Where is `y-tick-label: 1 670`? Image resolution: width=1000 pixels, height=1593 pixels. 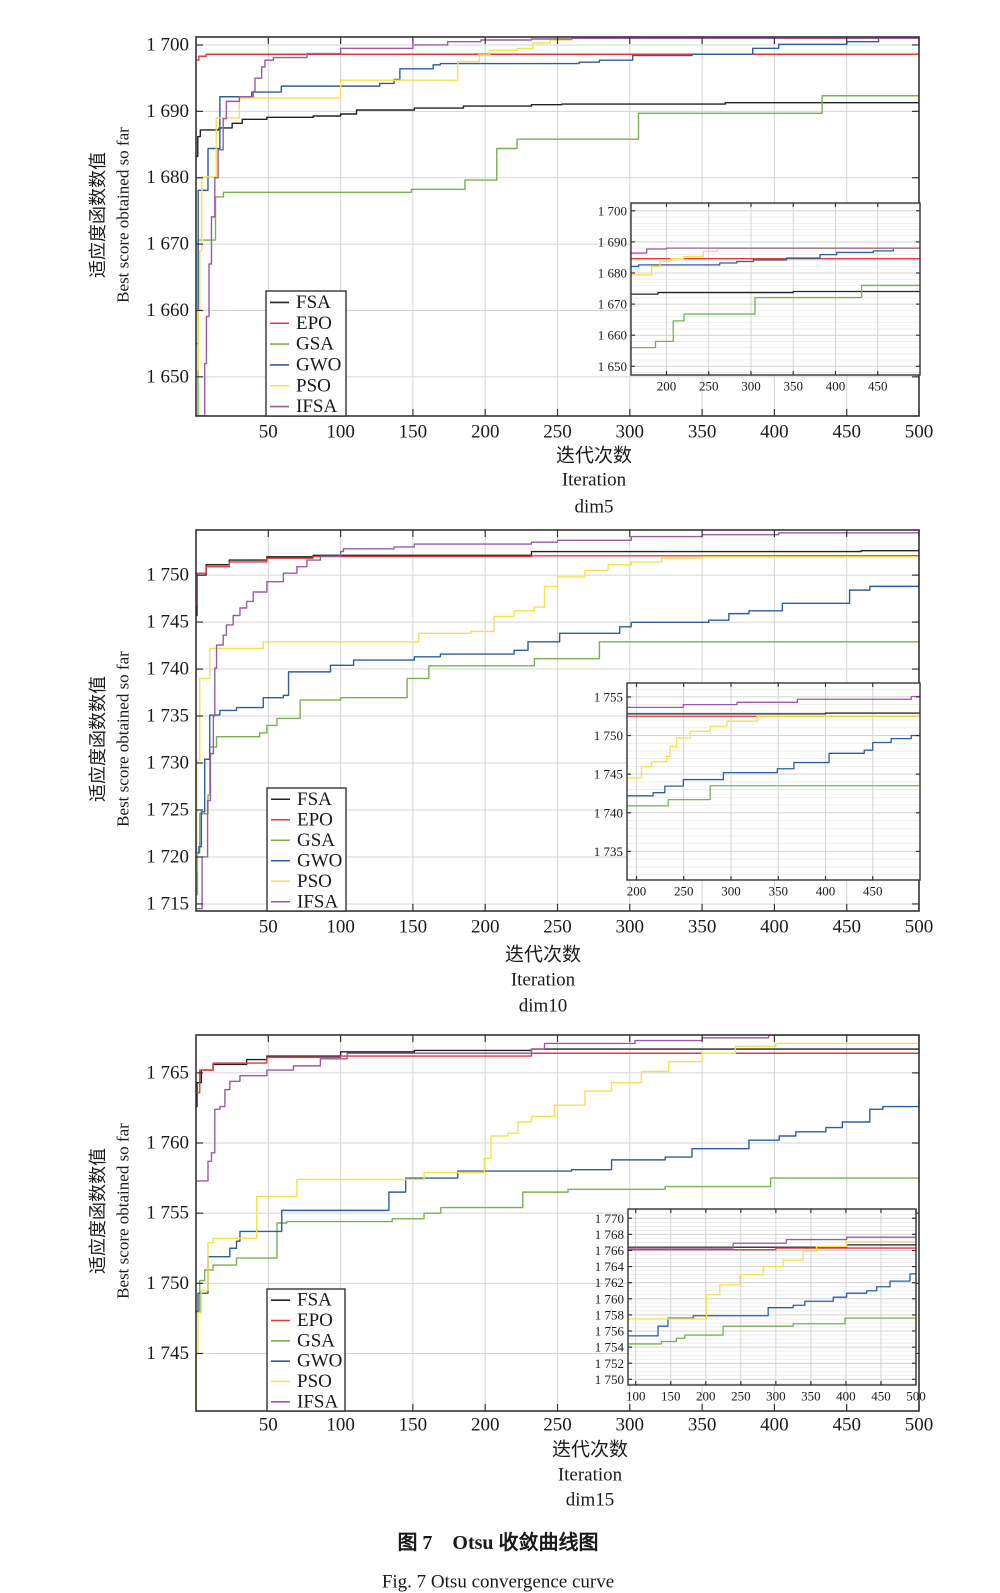
y-tick-label: 1 670 is located at coordinates (167, 244).